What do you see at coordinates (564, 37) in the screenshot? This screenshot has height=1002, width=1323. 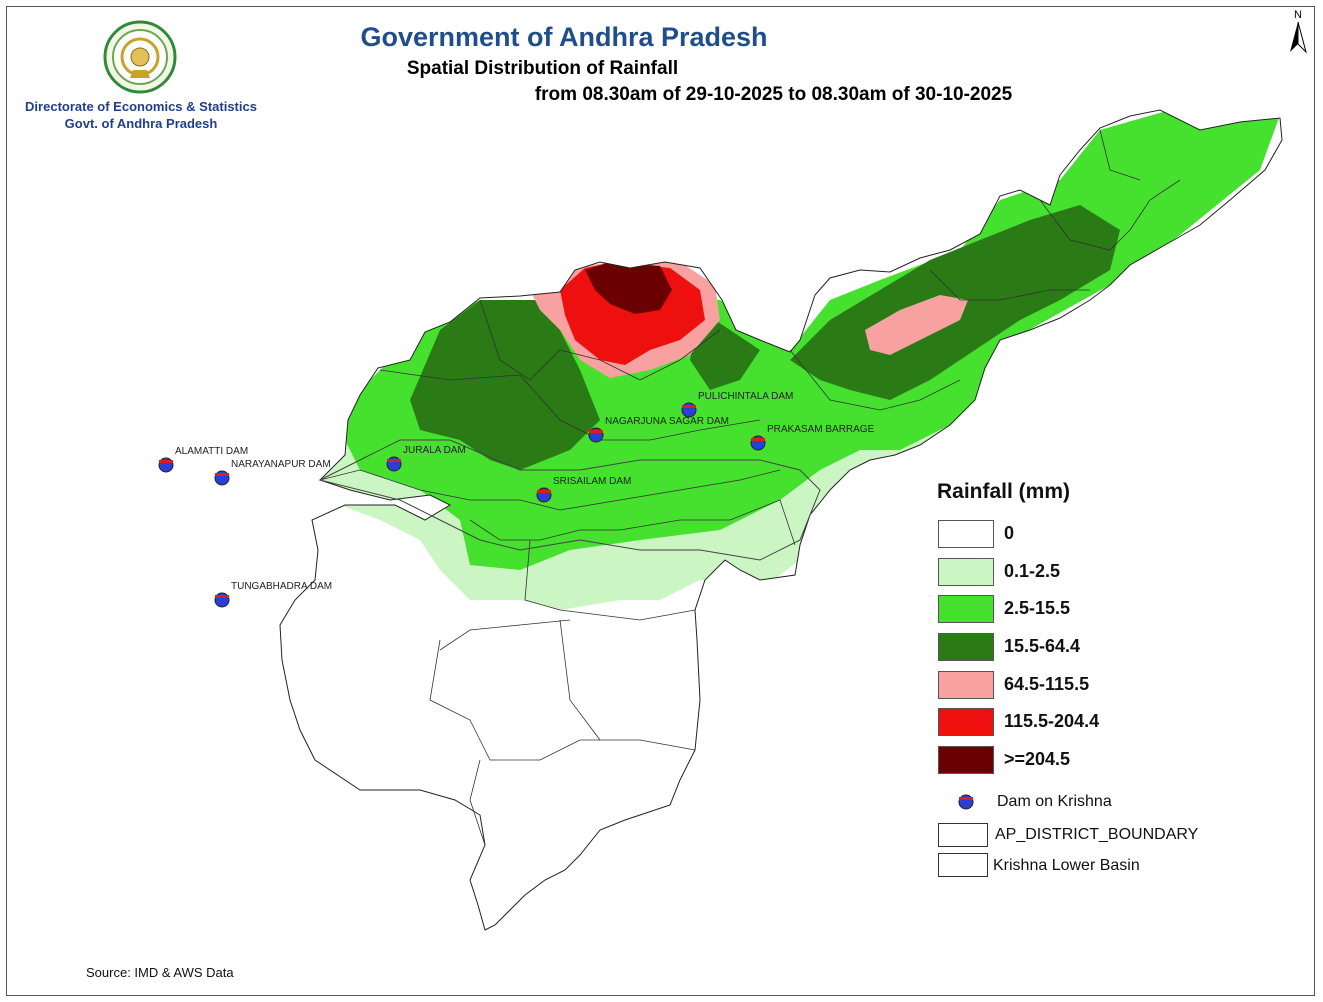 I see `map-title: Government of Andhra Pradesh` at bounding box center [564, 37].